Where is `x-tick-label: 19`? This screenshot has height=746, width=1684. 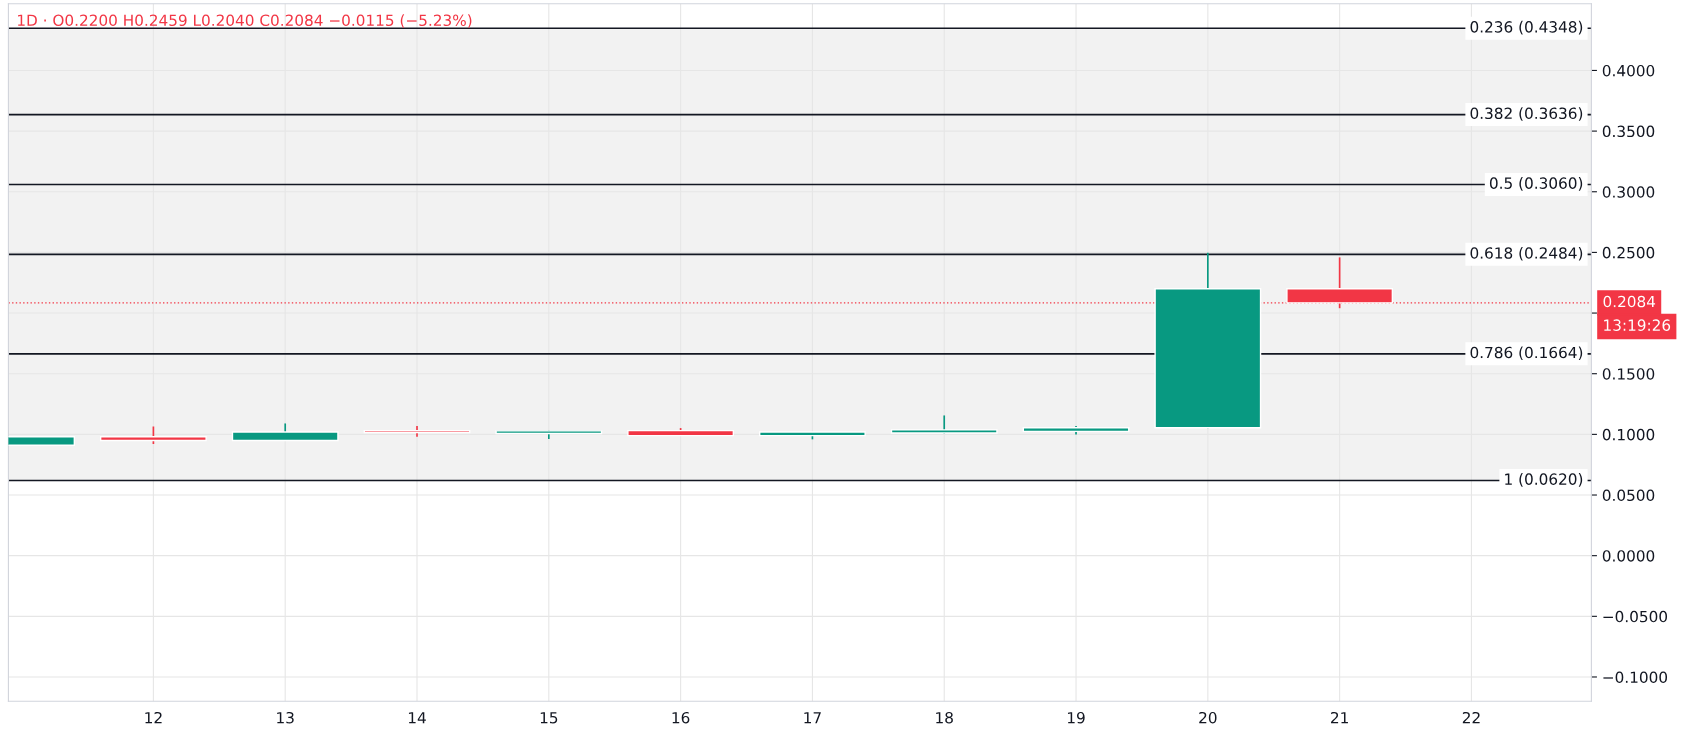
x-tick-label: 19 is located at coordinates (1076, 717).